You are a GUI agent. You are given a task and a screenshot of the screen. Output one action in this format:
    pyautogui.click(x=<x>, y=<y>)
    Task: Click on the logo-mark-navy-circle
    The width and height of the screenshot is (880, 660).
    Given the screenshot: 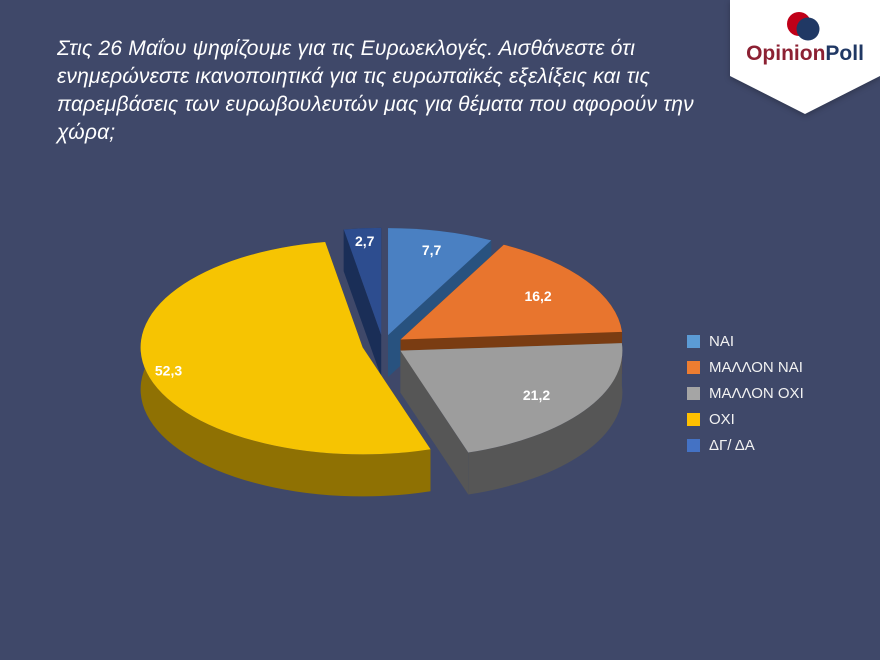 What is the action you would take?
    pyautogui.click(x=808, y=29)
    